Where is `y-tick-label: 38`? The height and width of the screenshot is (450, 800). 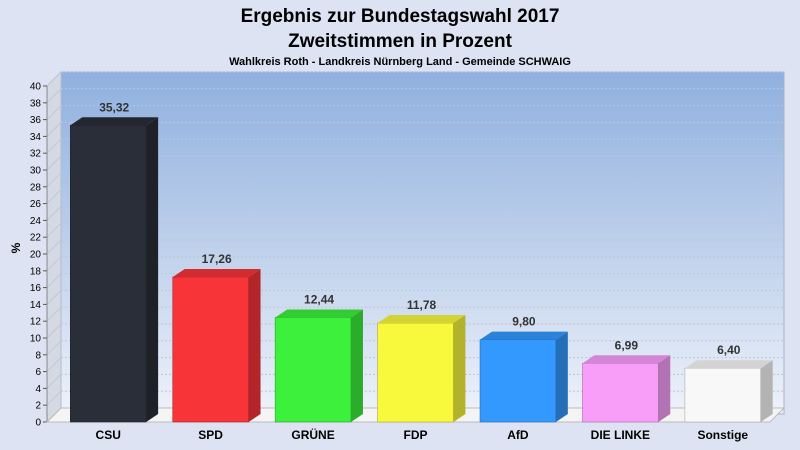 y-tick-label: 38 is located at coordinates (36, 103).